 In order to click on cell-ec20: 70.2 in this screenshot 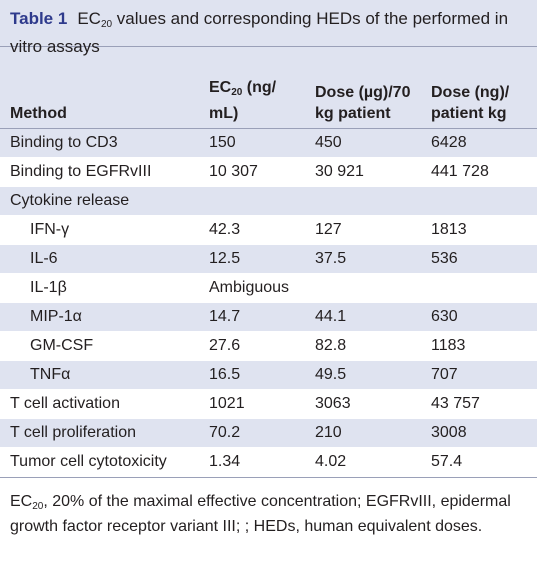, I will do `click(252, 433)`.